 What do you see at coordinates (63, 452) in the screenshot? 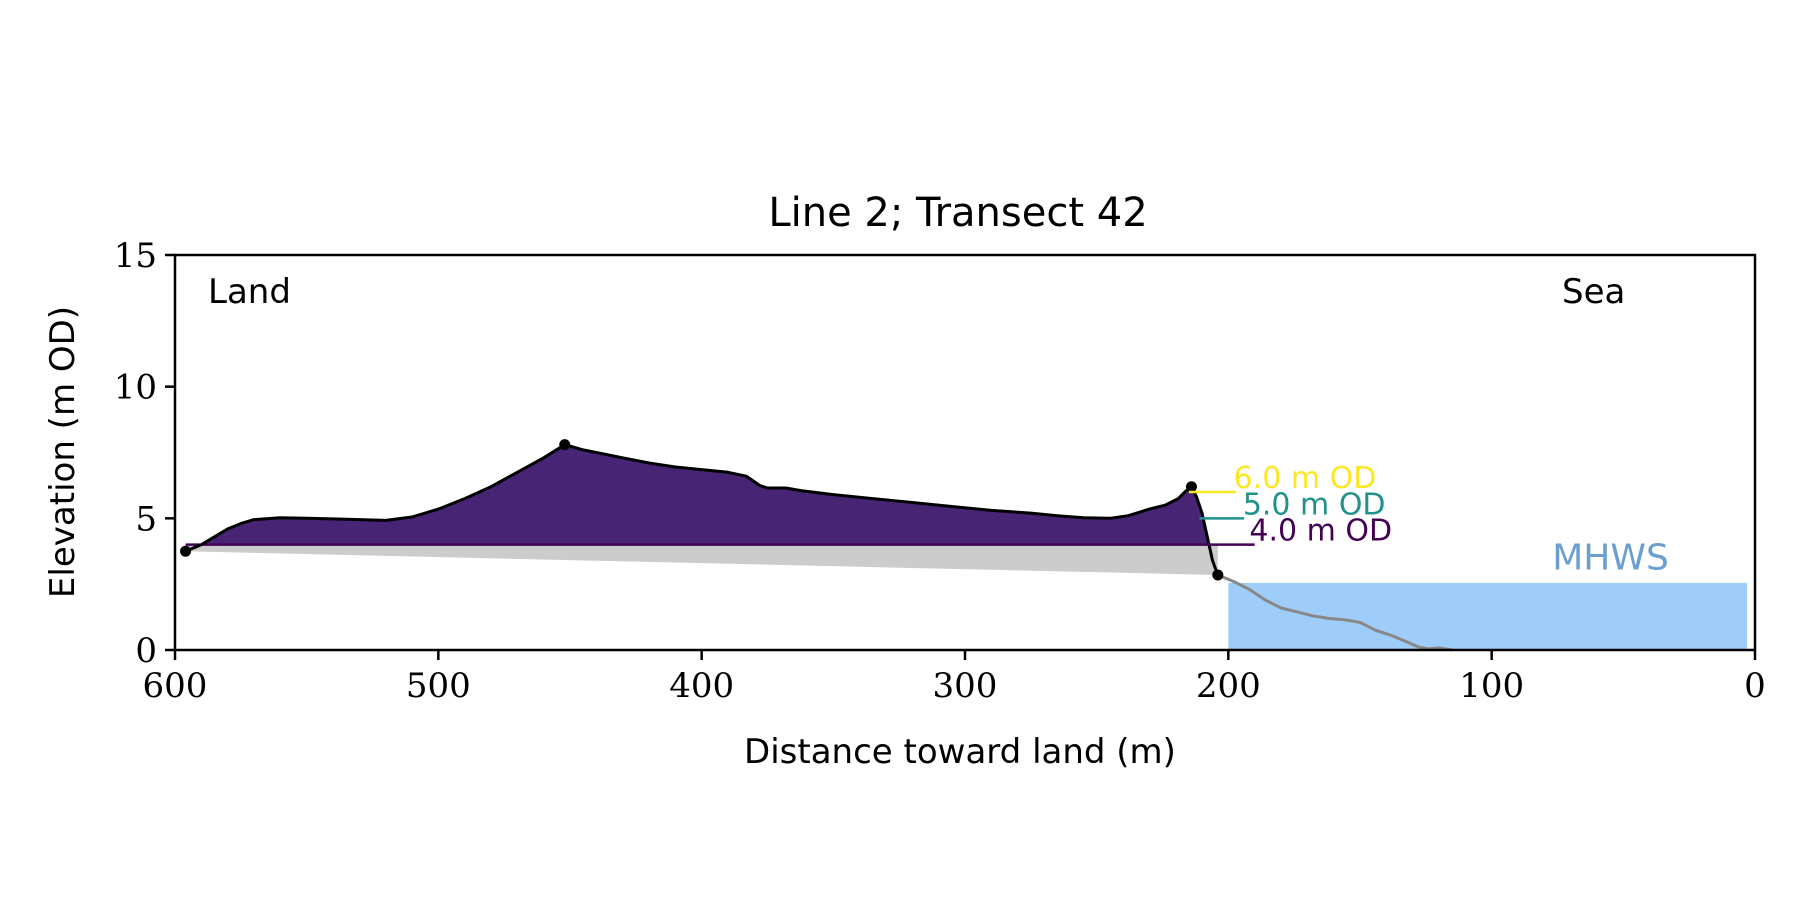
I see `y-axis-label: Elevation (m OD)` at bounding box center [63, 452].